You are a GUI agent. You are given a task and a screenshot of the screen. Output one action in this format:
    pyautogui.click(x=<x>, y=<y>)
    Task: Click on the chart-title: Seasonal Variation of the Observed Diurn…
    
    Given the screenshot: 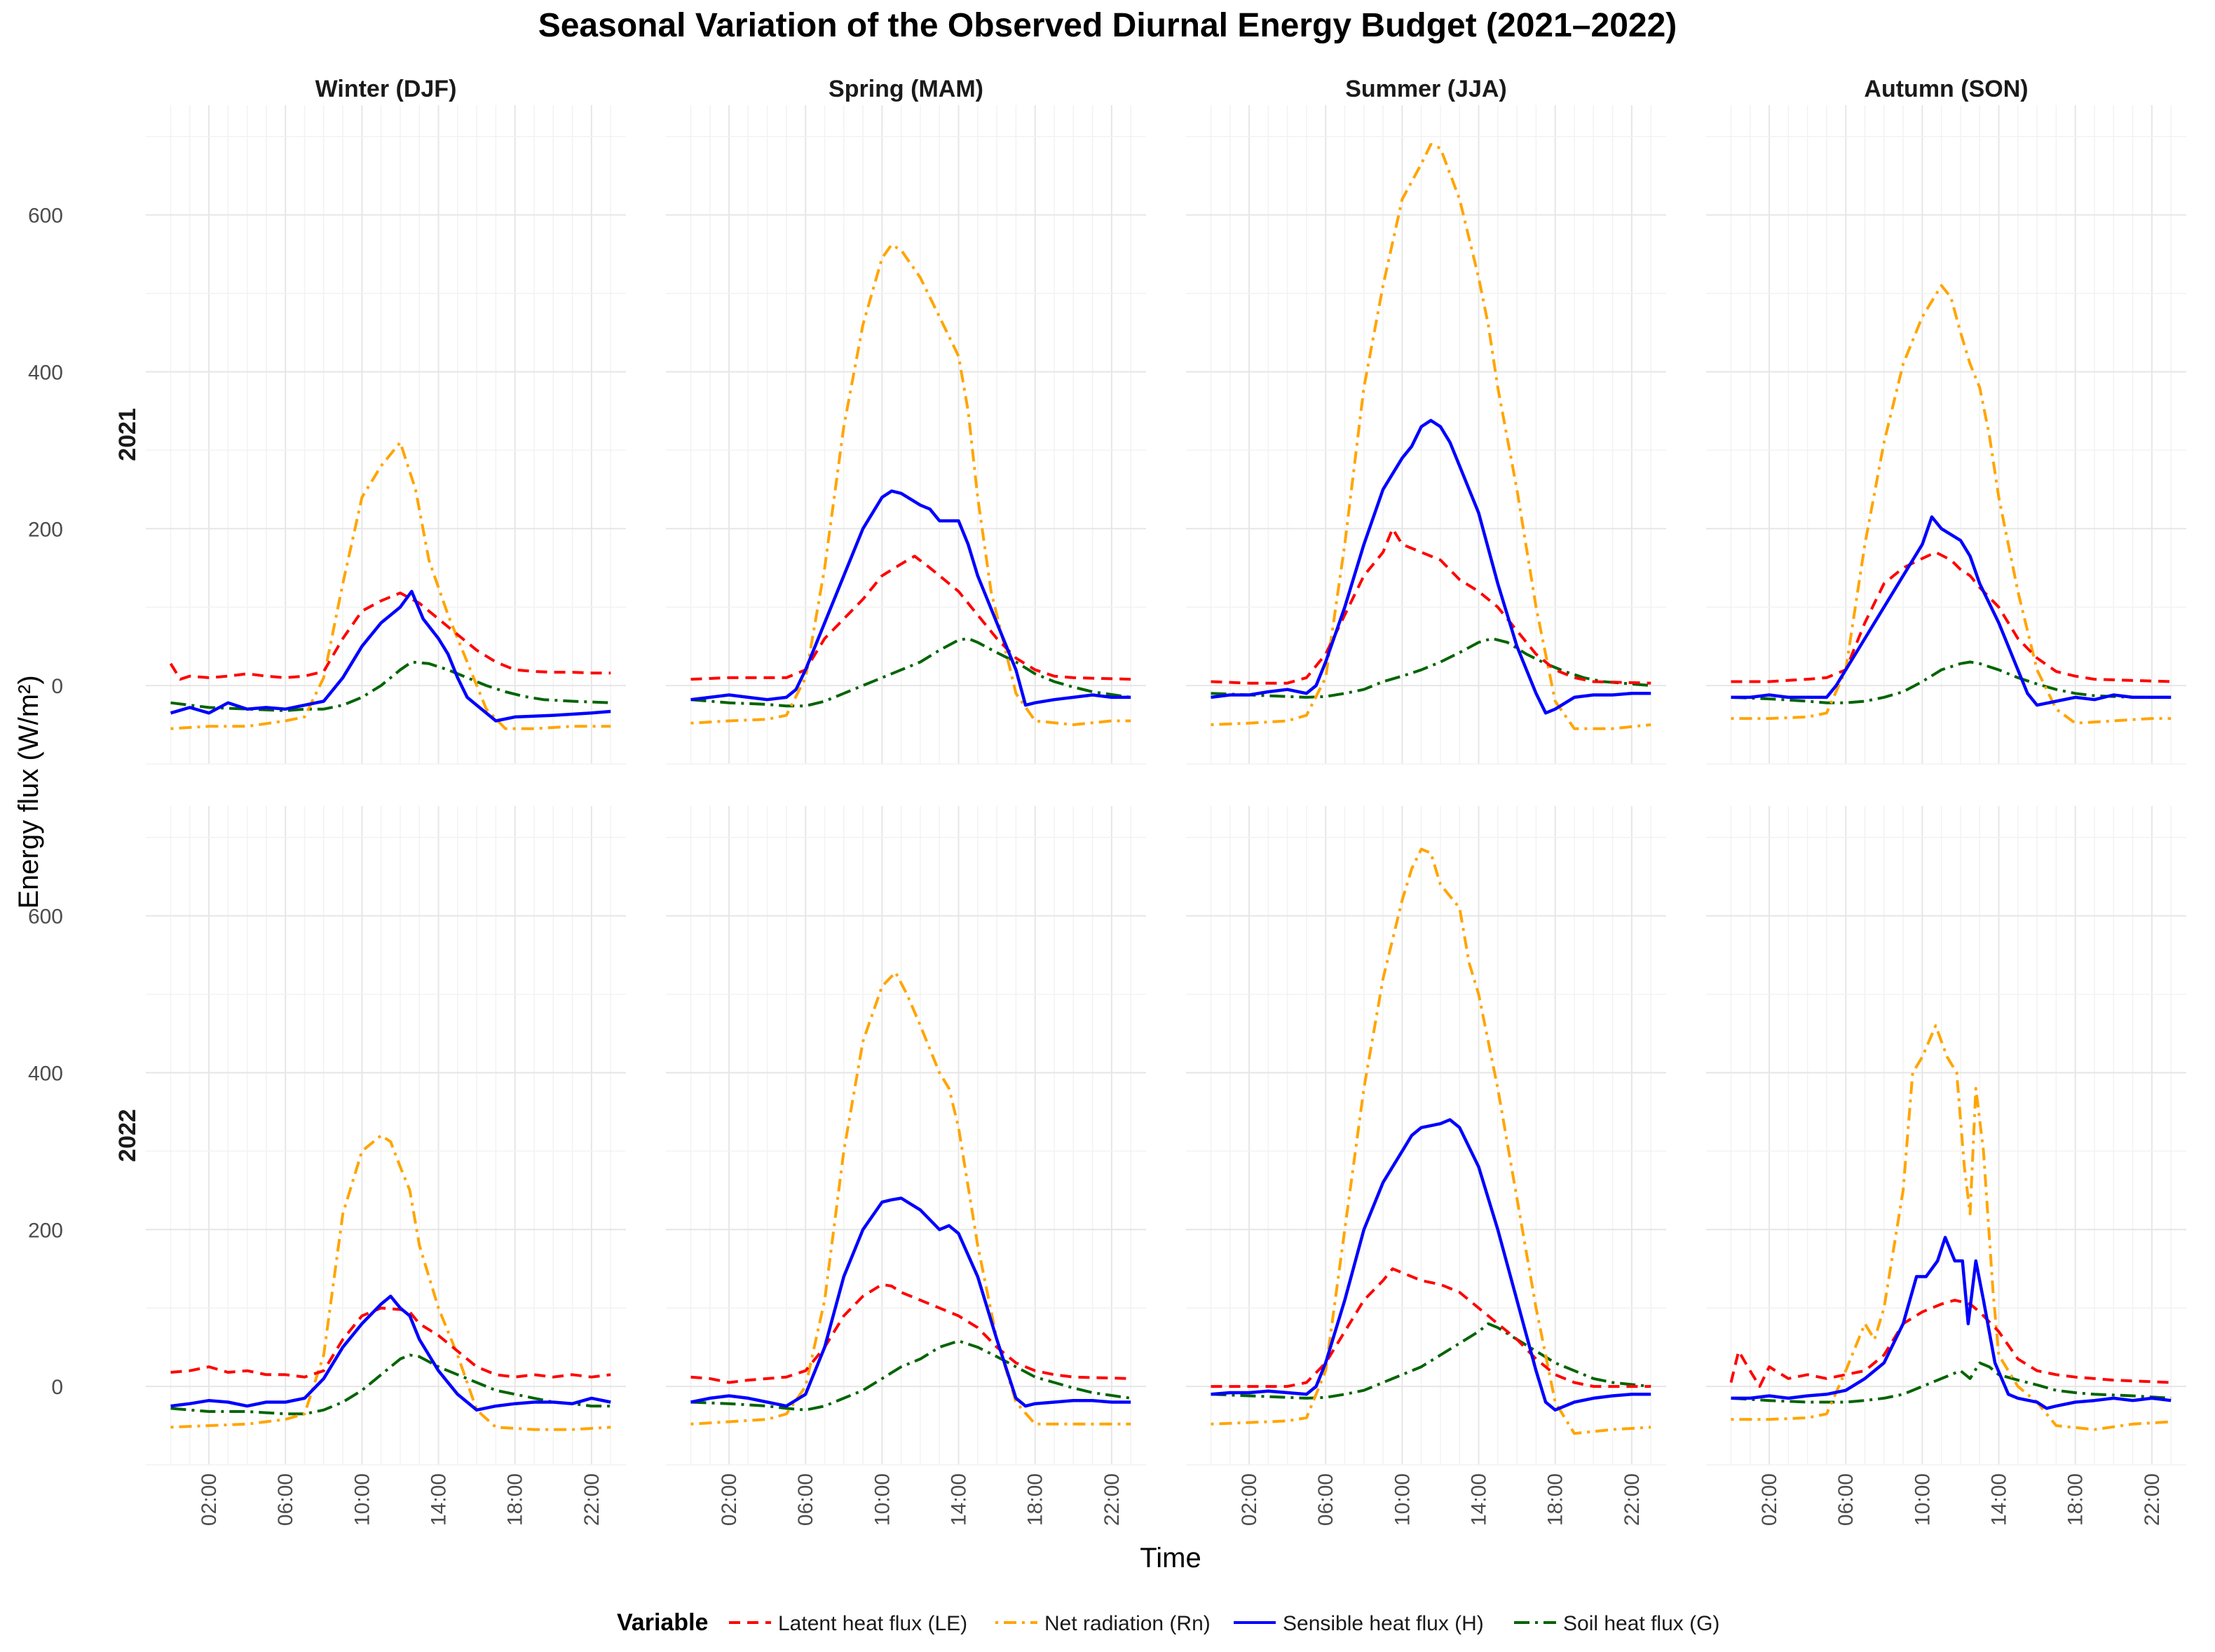 What is the action you would take?
    pyautogui.click(x=1107, y=26)
    